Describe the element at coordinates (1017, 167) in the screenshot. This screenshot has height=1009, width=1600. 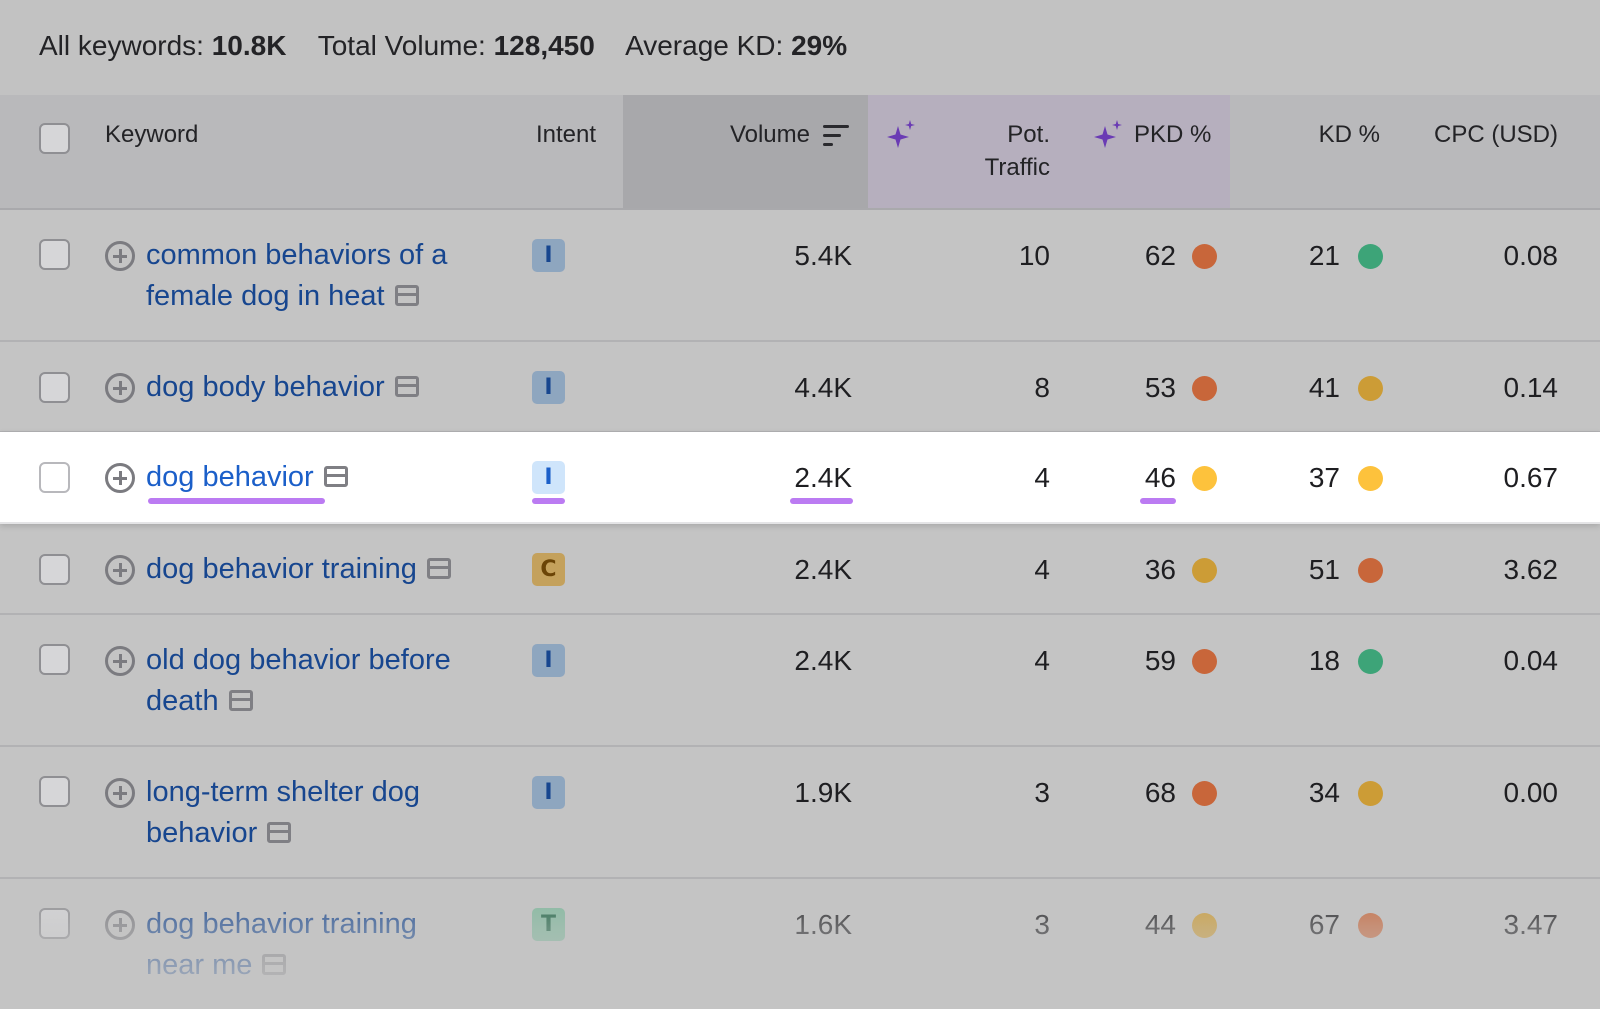
I see `pot-traffic-header-line2: Traffic` at that location.